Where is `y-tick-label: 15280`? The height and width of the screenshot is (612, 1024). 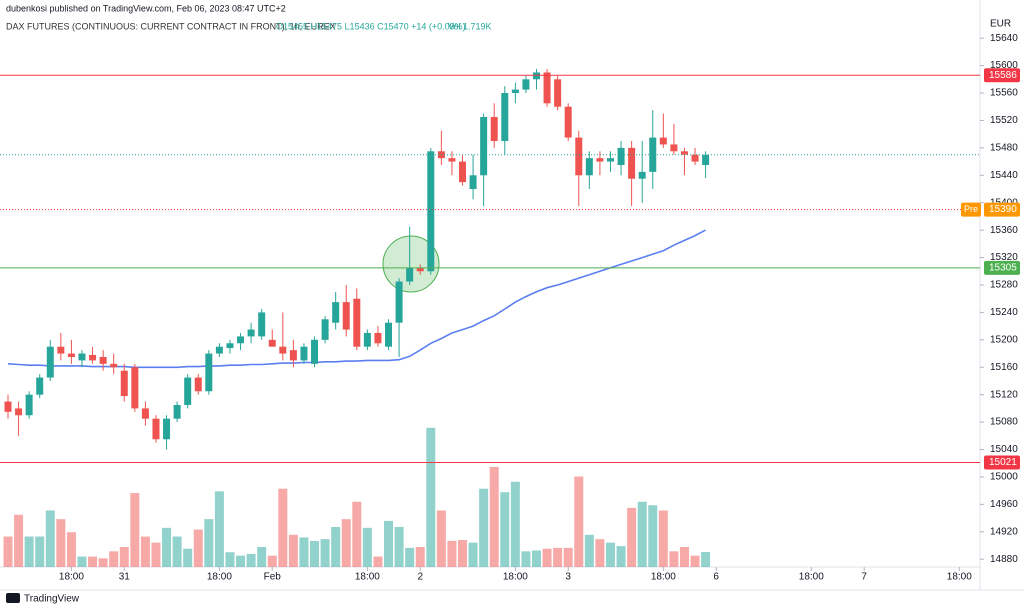 y-tick-label: 15280 is located at coordinates (1004, 285).